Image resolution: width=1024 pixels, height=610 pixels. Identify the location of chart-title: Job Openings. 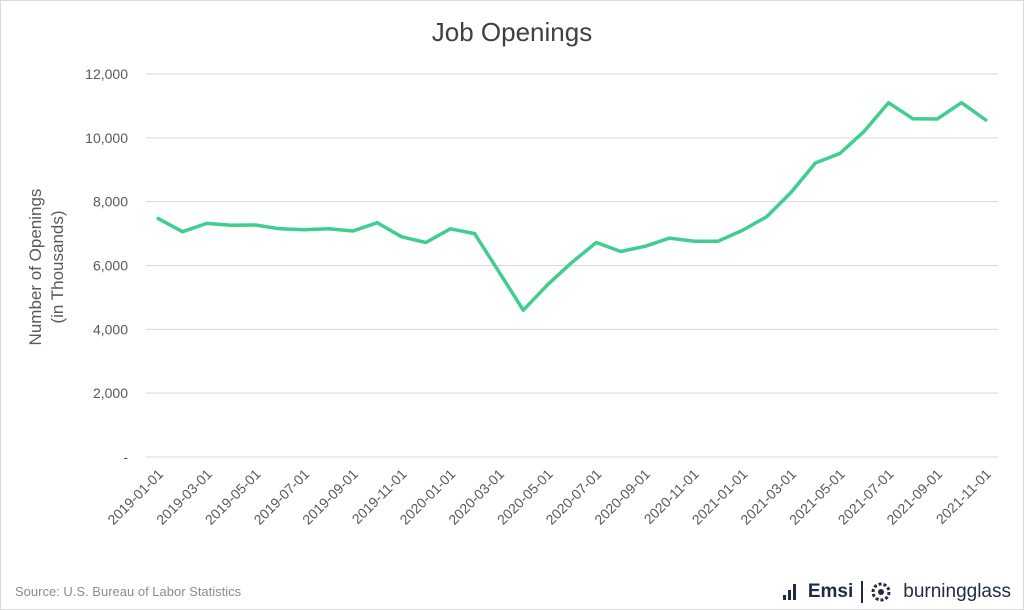
(512, 32).